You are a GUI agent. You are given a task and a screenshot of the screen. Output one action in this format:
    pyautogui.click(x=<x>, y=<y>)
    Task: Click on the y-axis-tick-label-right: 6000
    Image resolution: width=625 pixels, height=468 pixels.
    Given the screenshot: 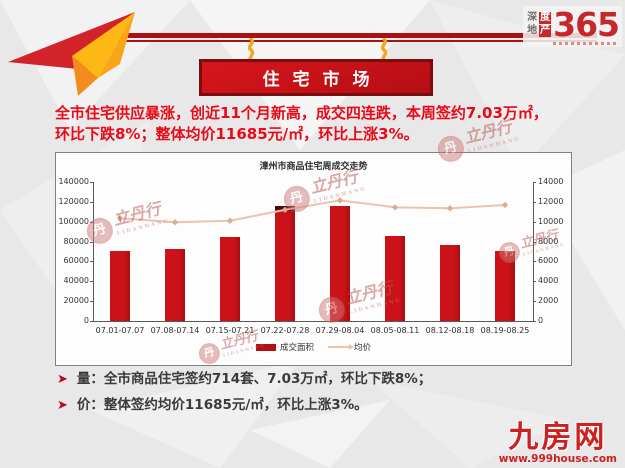 What is the action you would take?
    pyautogui.click(x=548, y=261)
    